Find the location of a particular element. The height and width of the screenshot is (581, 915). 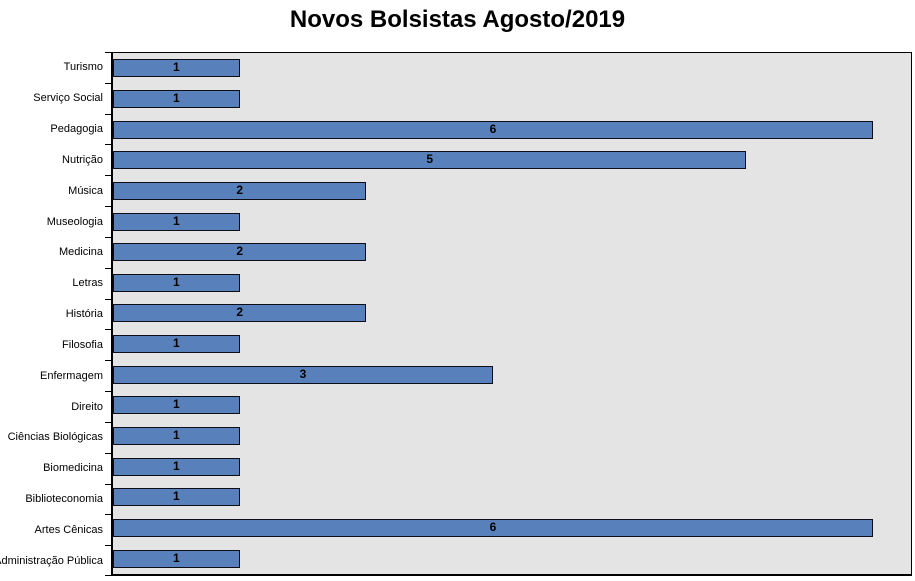

category-label: Enfermagem is located at coordinates (71, 375).